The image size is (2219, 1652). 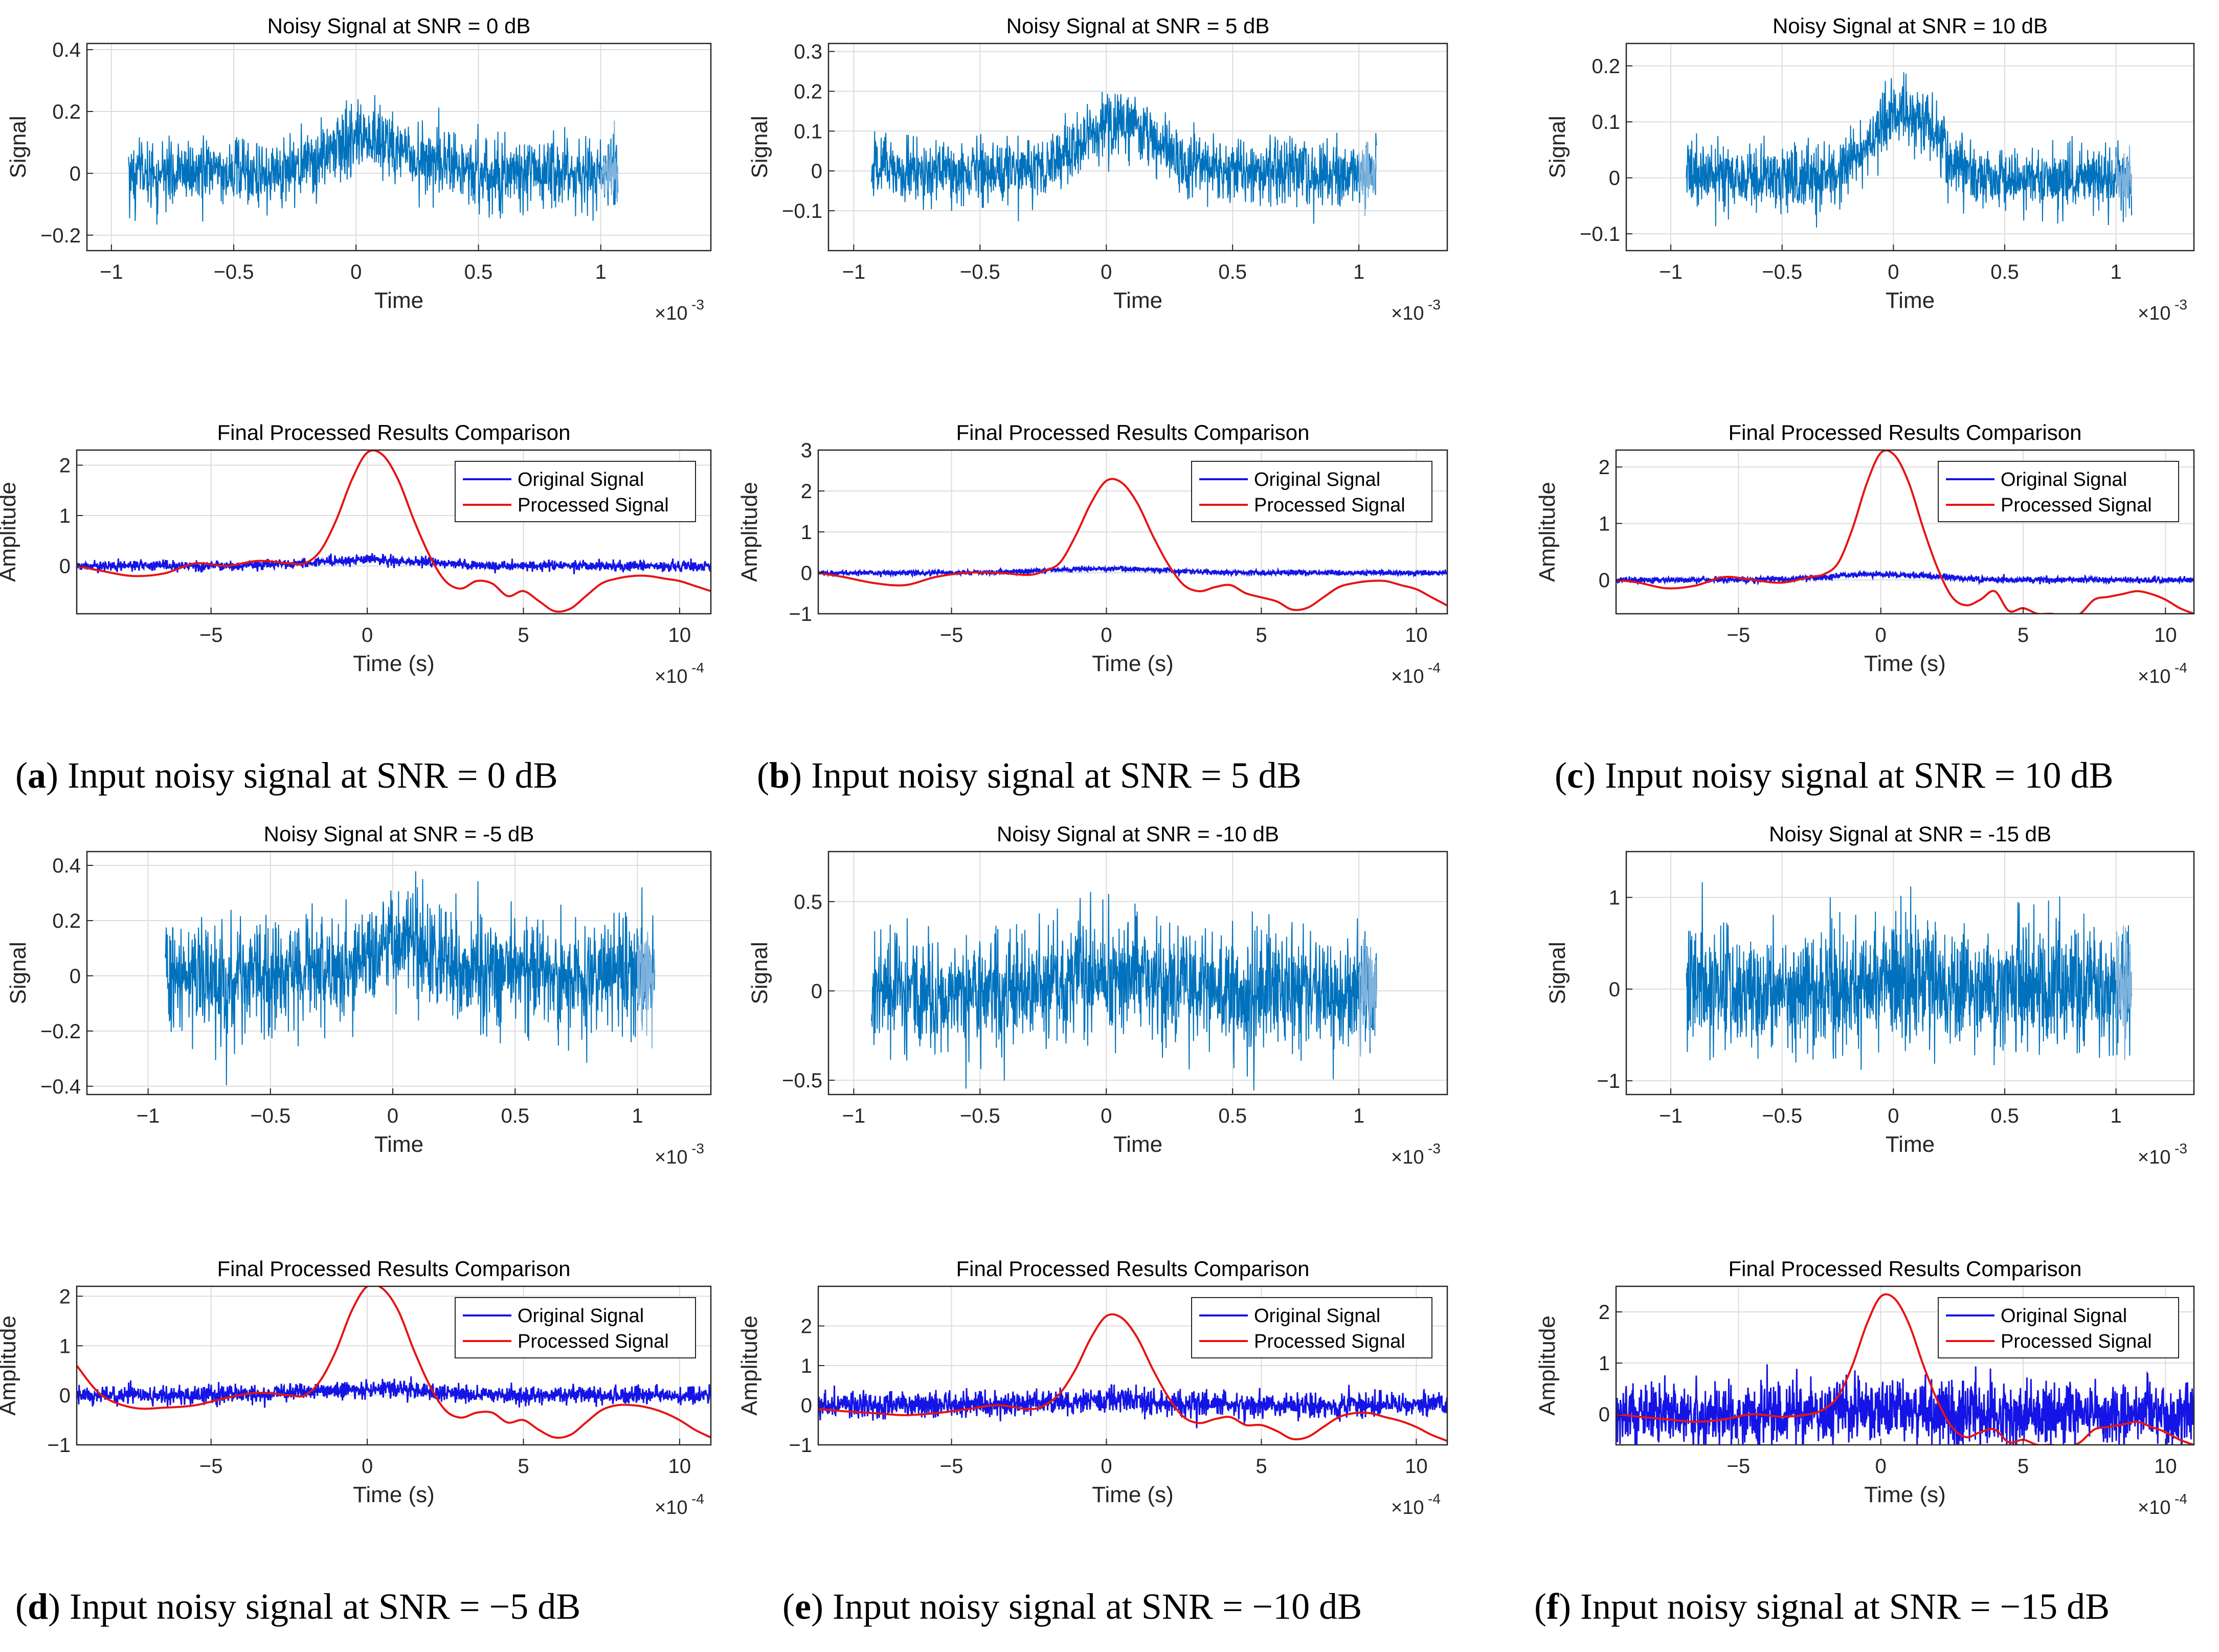 What do you see at coordinates (1329, 505) in the screenshot?
I see `legend-label-processed-b: Processed Signal` at bounding box center [1329, 505].